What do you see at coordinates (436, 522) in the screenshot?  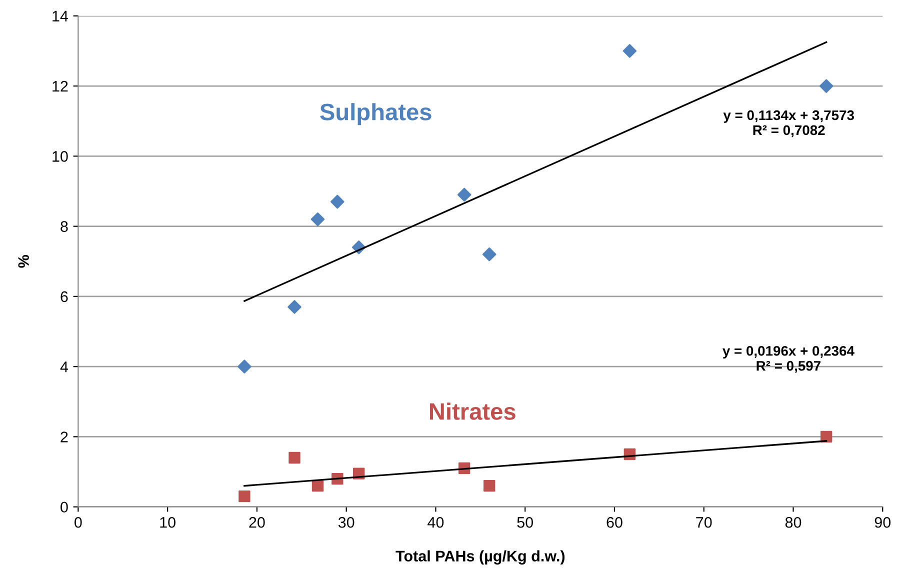 I see `x-tick-label: 40` at bounding box center [436, 522].